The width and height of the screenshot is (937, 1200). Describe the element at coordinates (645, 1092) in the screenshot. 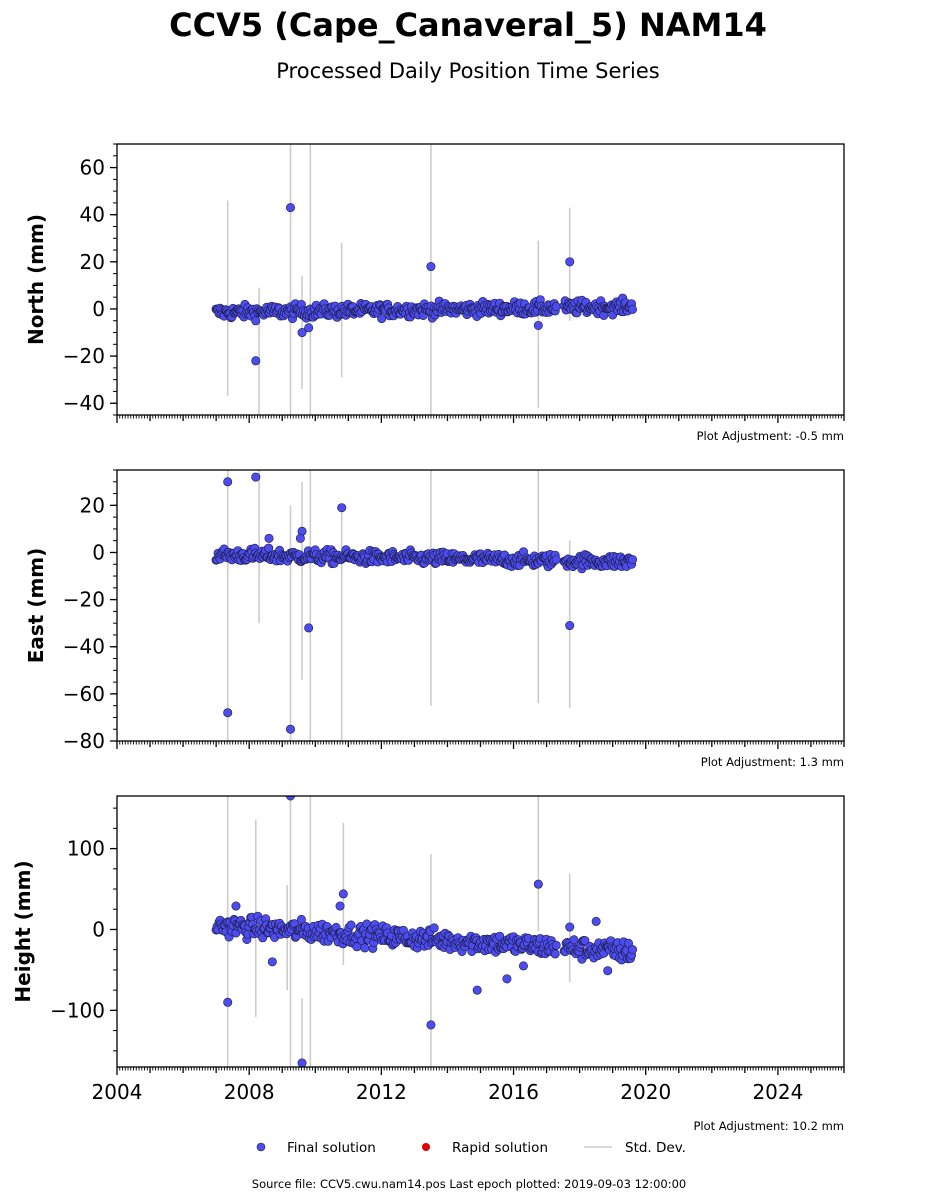

I see `x-tick-label: 2020` at that location.